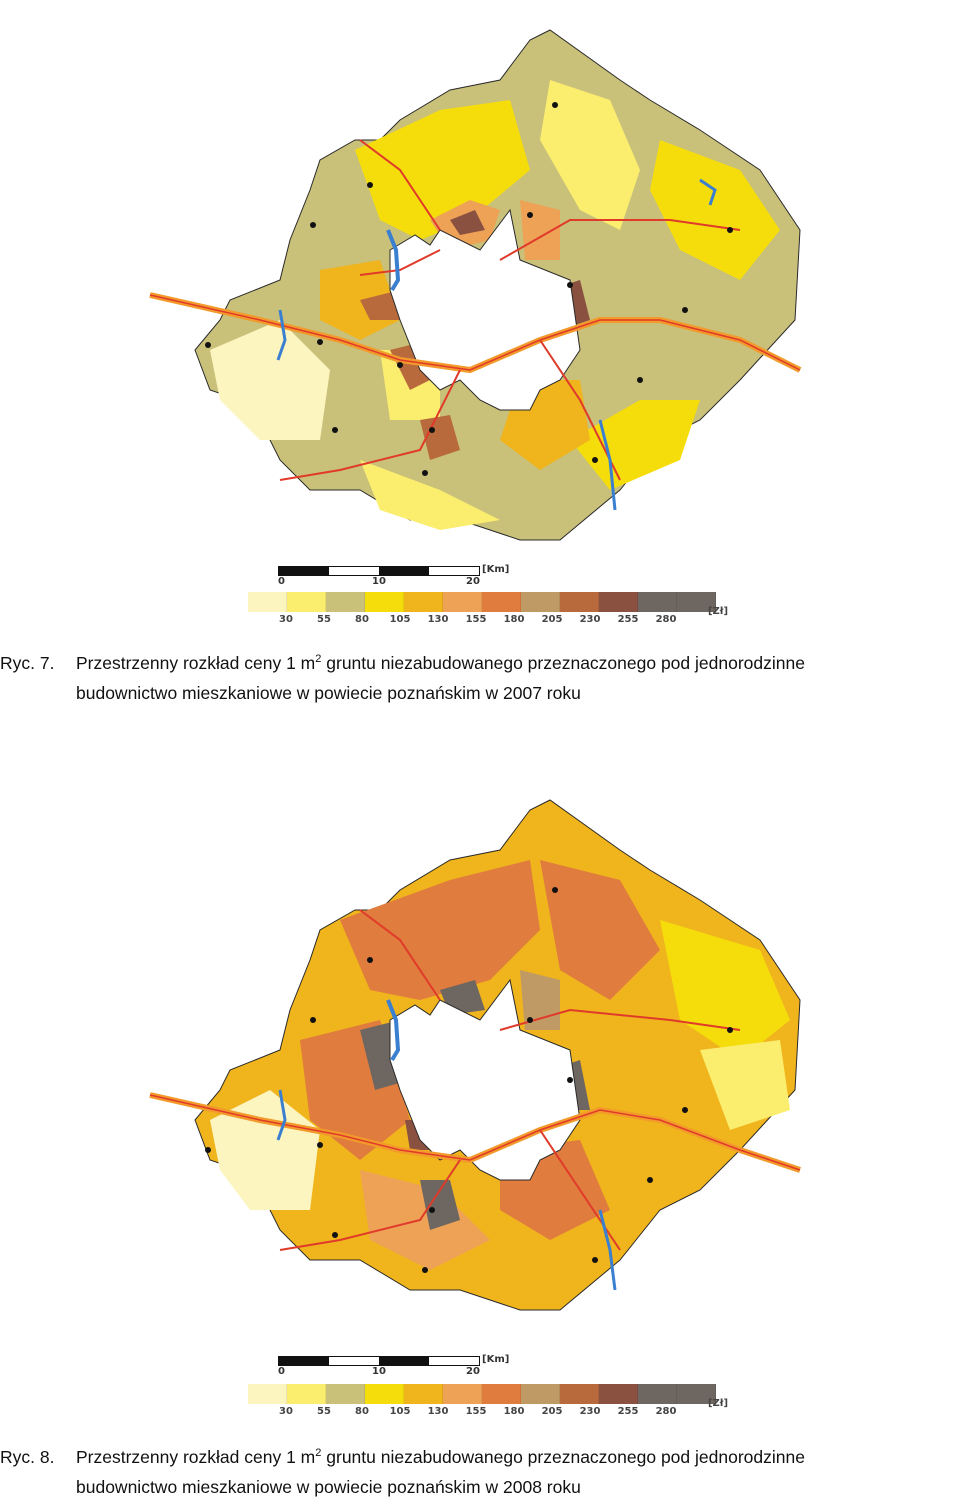 The width and height of the screenshot is (960, 1502). Describe the element at coordinates (379, 571) in the screenshot. I see `scale-bar-2007` at that location.